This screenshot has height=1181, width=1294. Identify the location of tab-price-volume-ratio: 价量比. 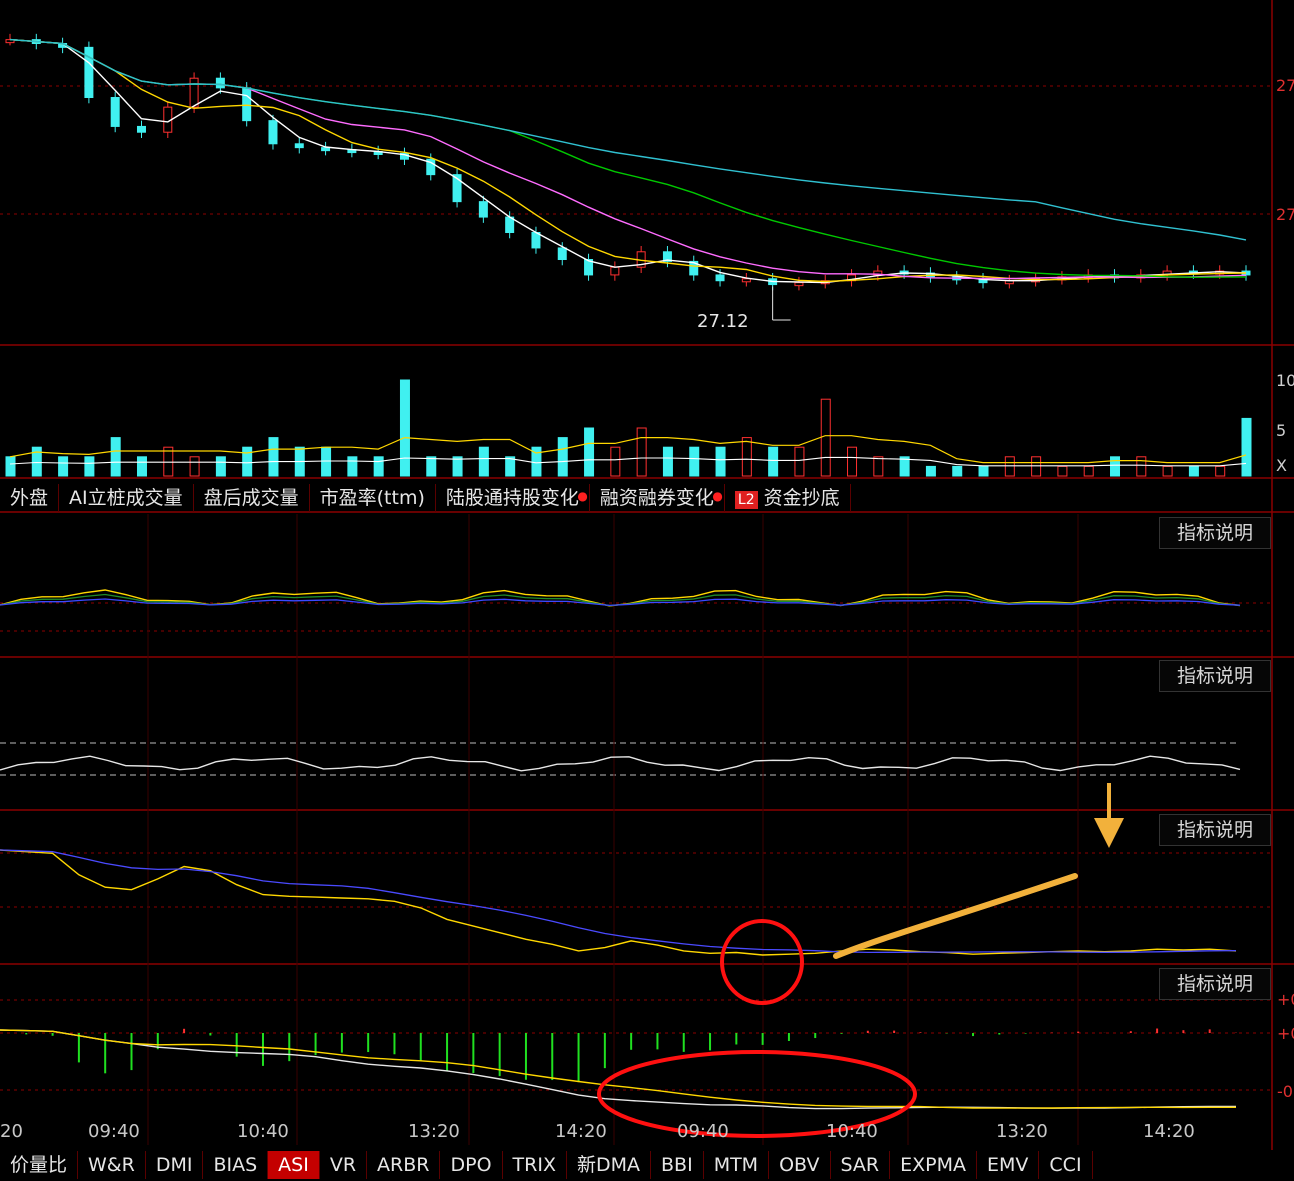
(39, 1165).